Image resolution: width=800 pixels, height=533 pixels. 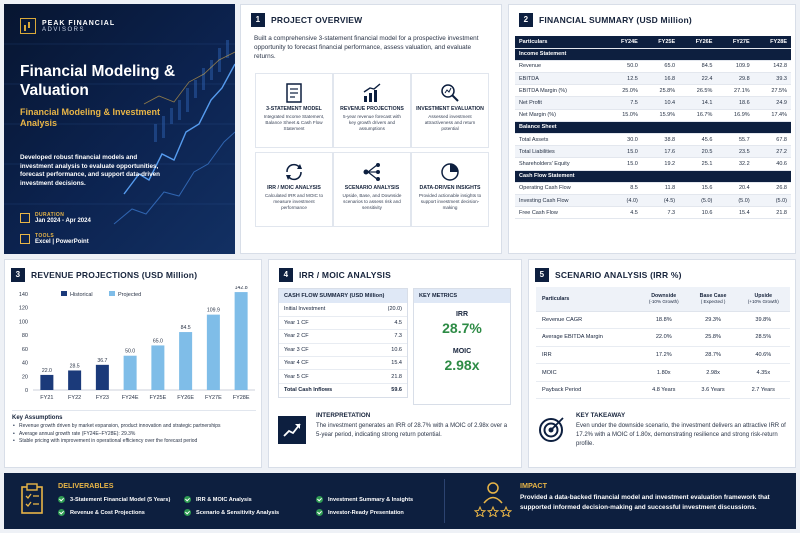 What do you see at coordinates (75, 366) in the screenshot?
I see `data-label: 28.5` at bounding box center [75, 366].